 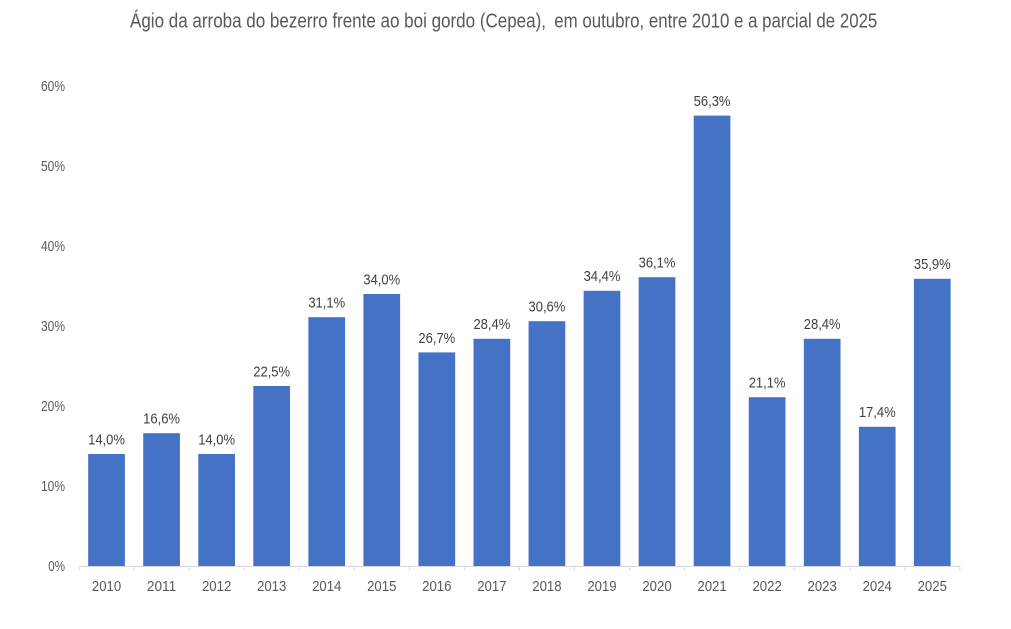 I want to click on svg-text: 22,5%, so click(x=271, y=372).